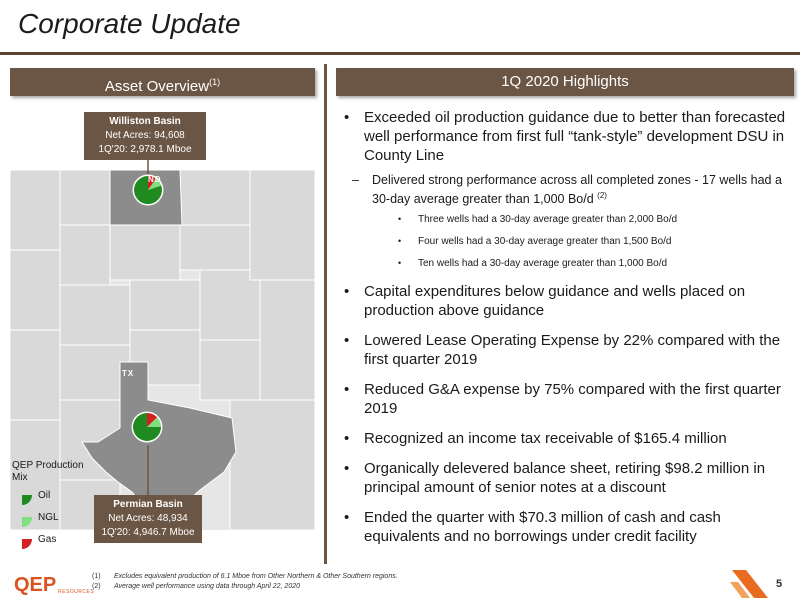 The width and height of the screenshot is (800, 600). I want to click on logo-subtext: RESOURCES, so click(76, 592).